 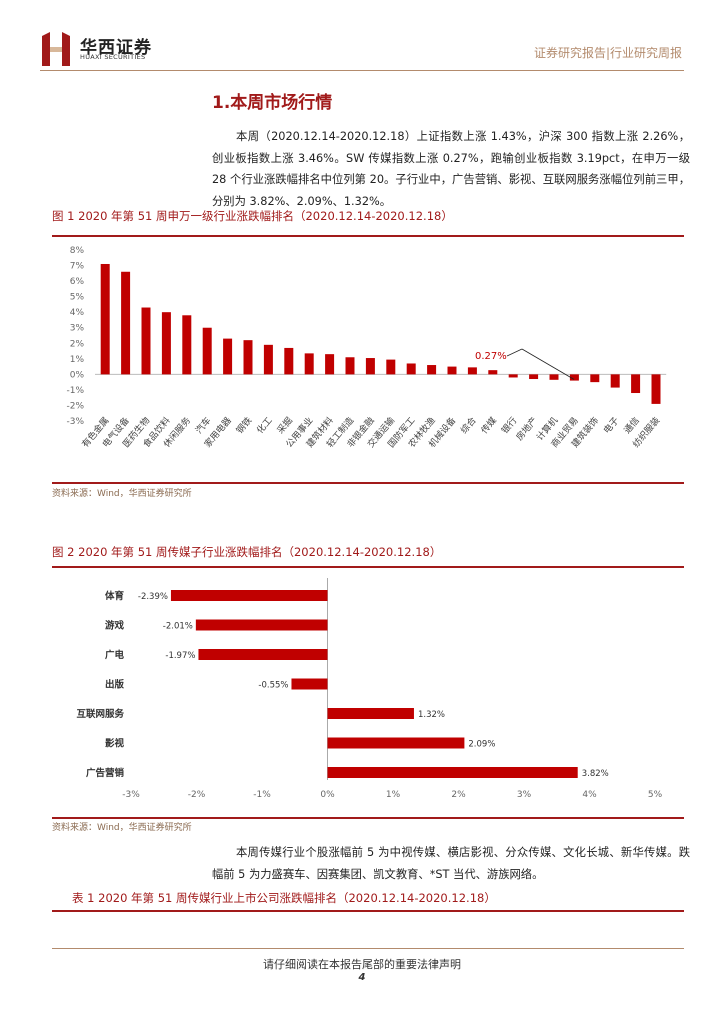 What do you see at coordinates (75, 391) in the screenshot?
I see `y-tick-label: -1%` at bounding box center [75, 391].